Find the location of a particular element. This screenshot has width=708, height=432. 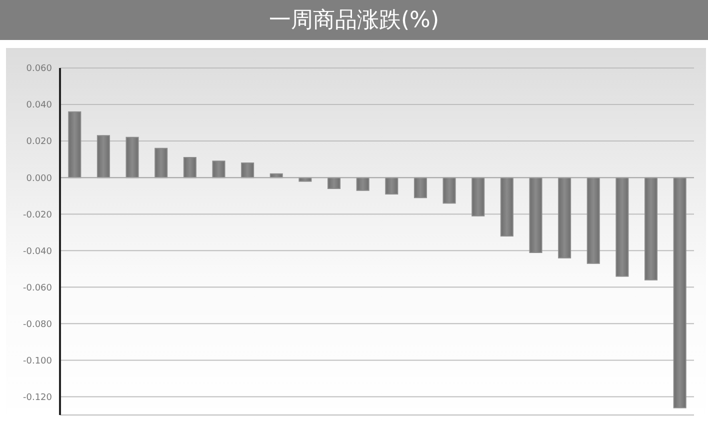

y-tick-label: -0.080 is located at coordinates (37, 325).